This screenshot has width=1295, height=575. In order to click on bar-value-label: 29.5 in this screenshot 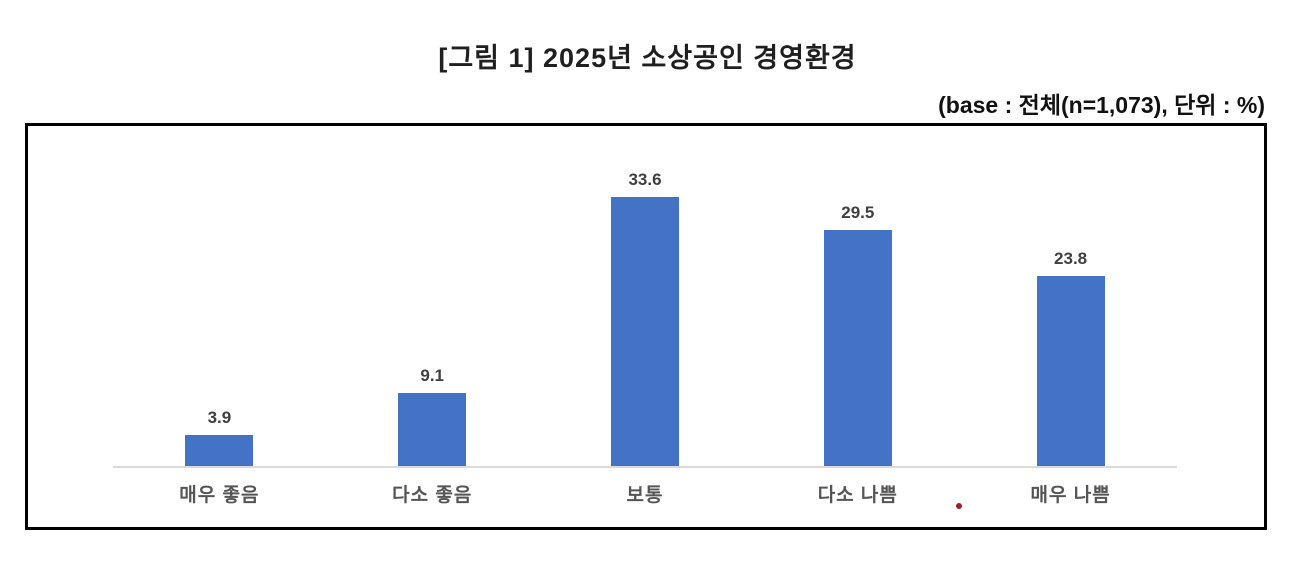, I will do `click(858, 212)`.